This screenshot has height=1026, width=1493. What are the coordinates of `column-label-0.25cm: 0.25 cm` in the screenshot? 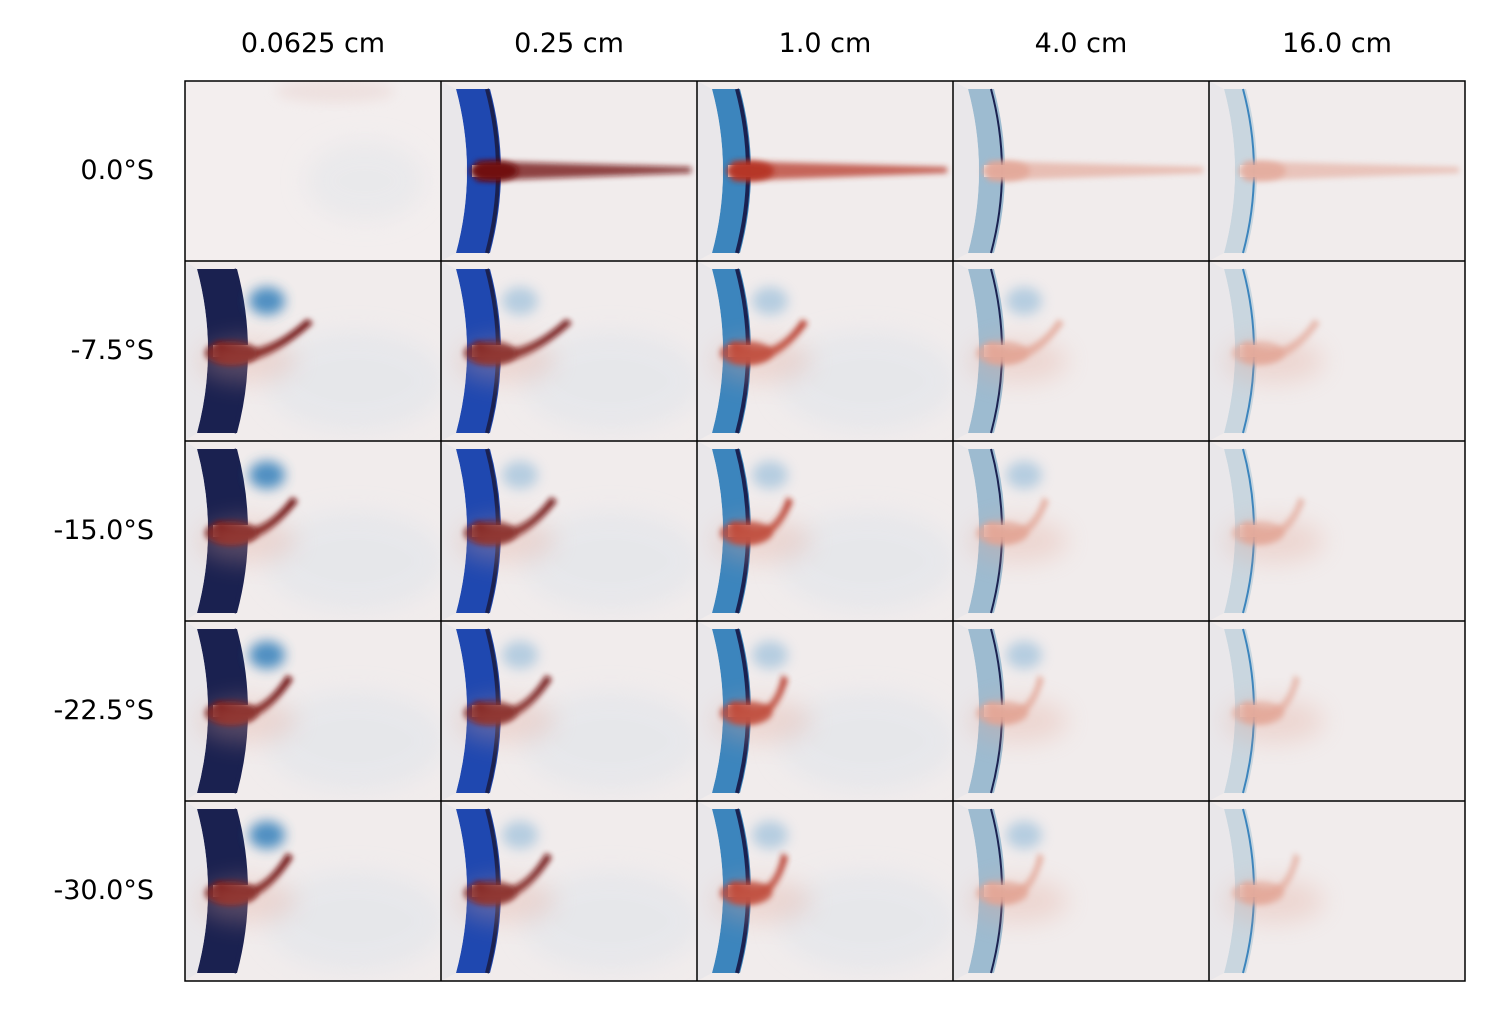 It's located at (569, 43).